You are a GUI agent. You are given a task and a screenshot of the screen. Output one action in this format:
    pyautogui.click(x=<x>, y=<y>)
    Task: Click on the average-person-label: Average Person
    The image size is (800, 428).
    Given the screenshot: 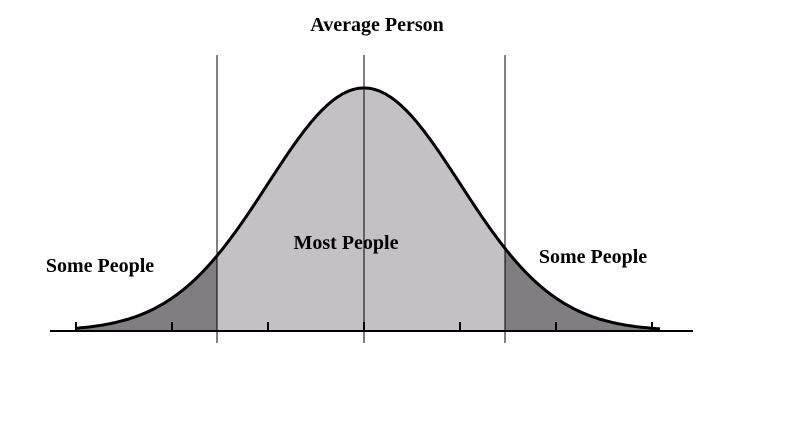 What is the action you would take?
    pyautogui.click(x=376, y=25)
    